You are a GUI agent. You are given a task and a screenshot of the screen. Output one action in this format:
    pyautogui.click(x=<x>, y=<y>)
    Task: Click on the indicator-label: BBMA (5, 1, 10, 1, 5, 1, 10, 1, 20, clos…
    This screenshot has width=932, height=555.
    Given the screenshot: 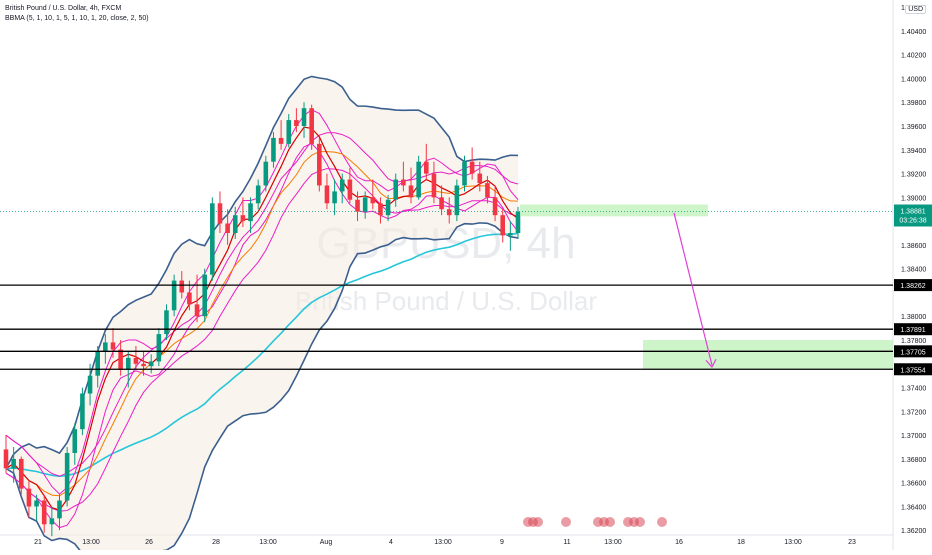 What is the action you would take?
    pyautogui.click(x=77, y=18)
    